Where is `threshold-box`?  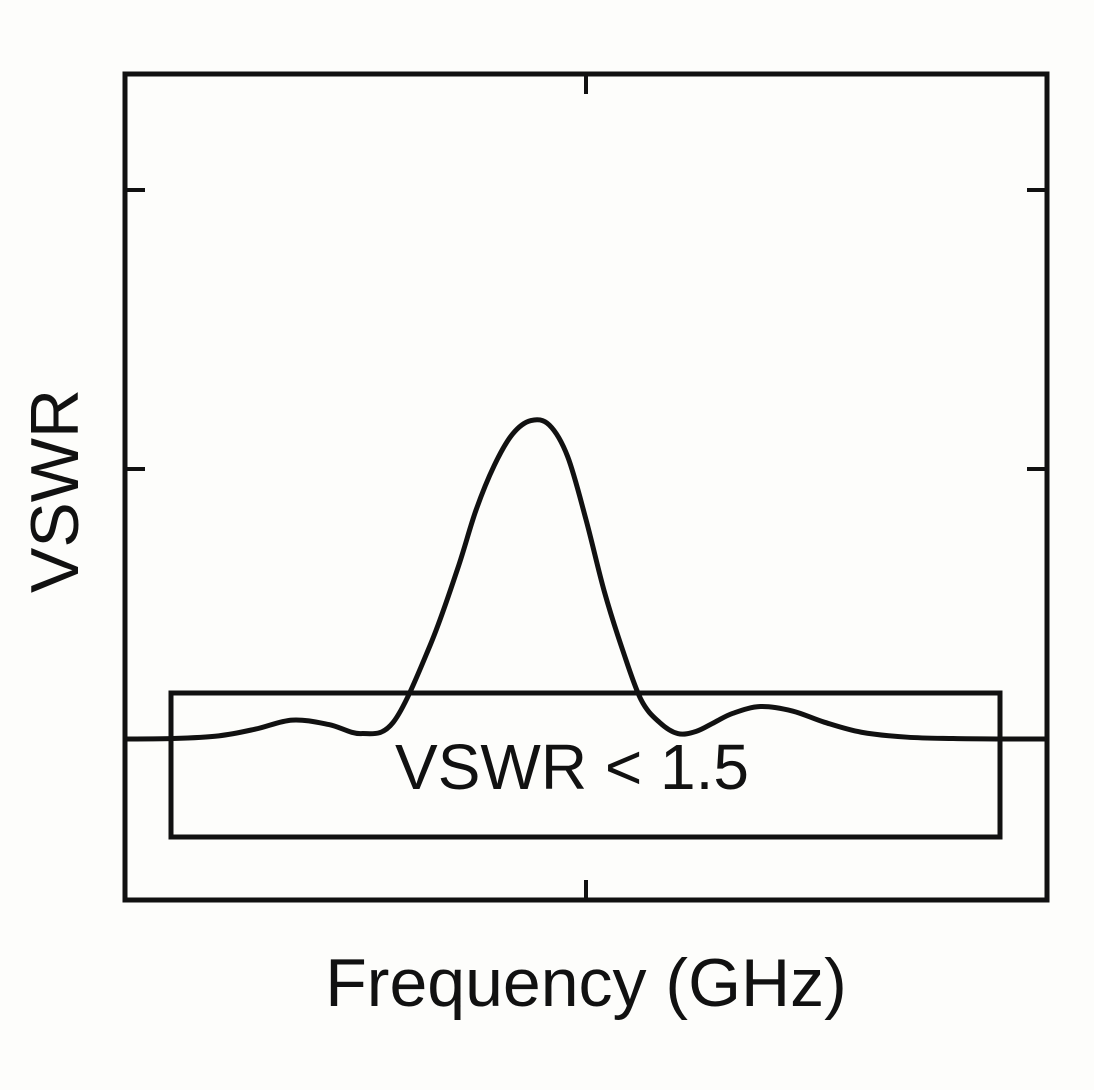 threshold-box is located at coordinates (585, 765).